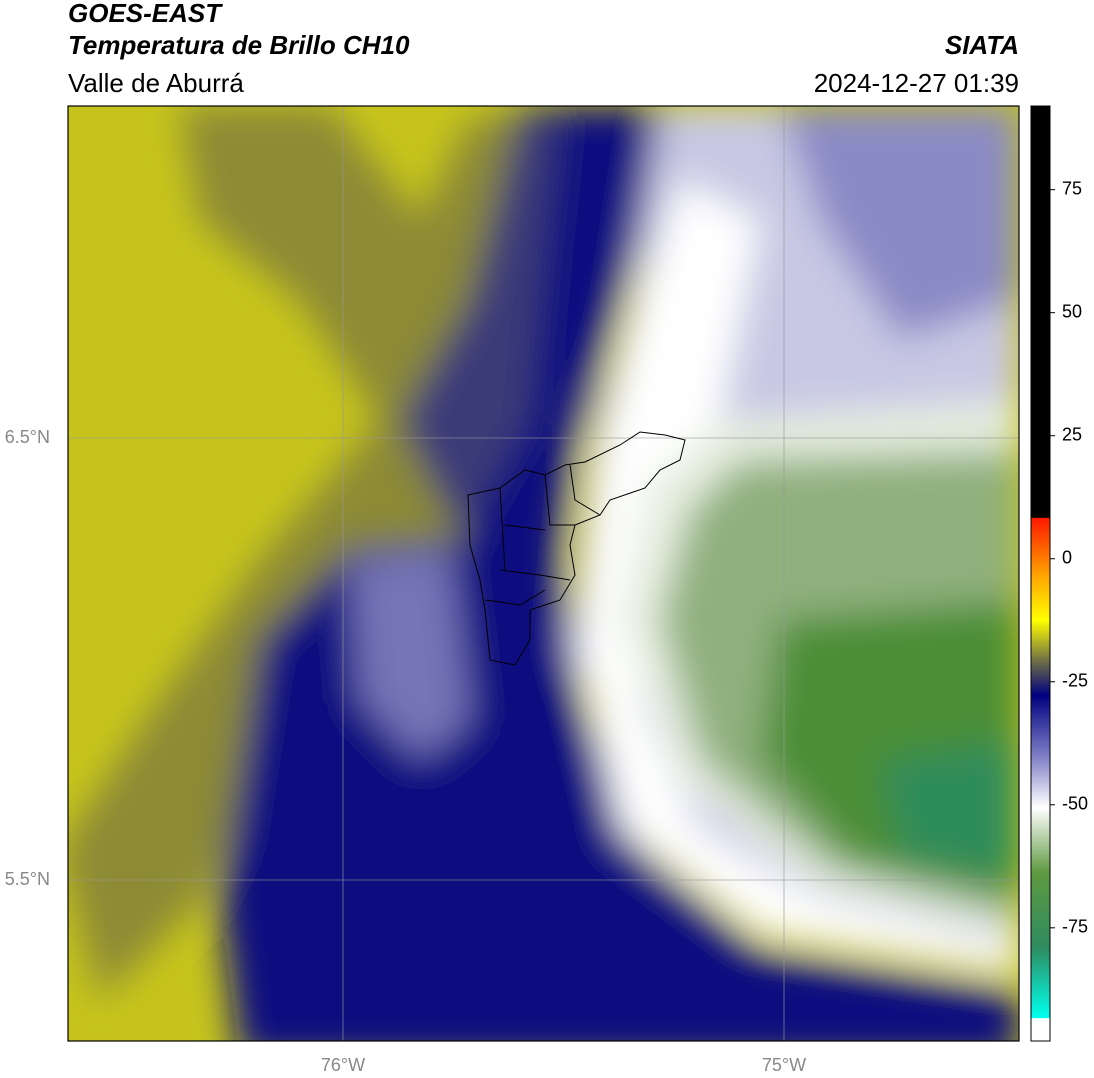  I want to click on source: SIATA, so click(982, 45).